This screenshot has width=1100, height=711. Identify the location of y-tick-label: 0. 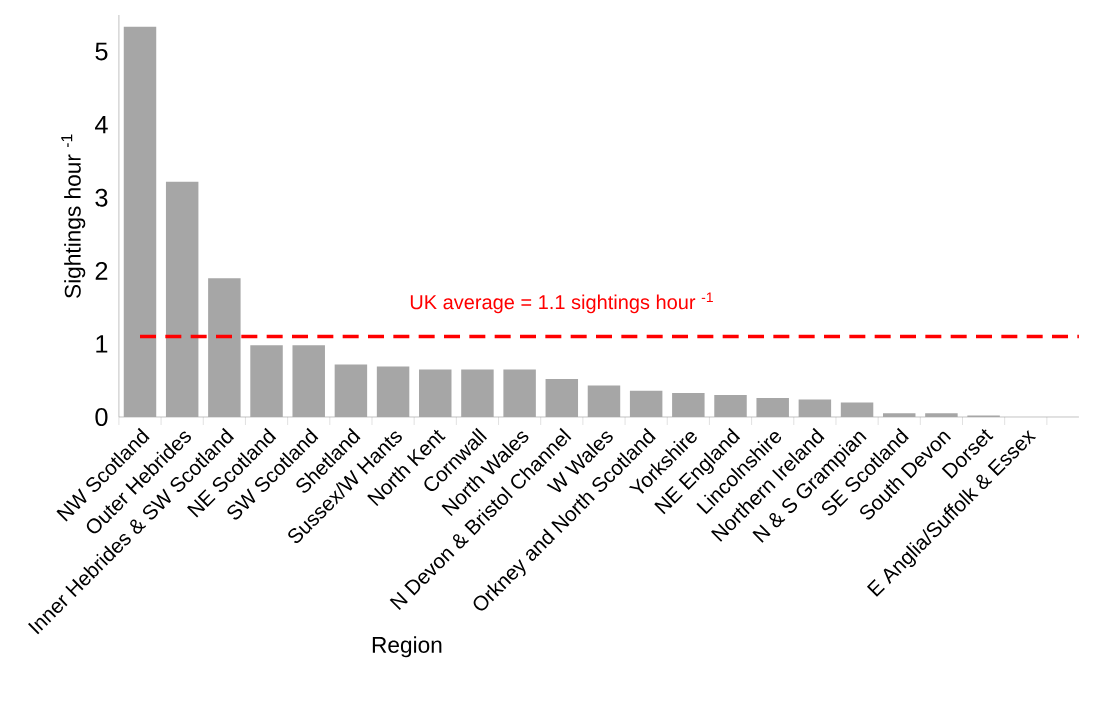
(101, 417).